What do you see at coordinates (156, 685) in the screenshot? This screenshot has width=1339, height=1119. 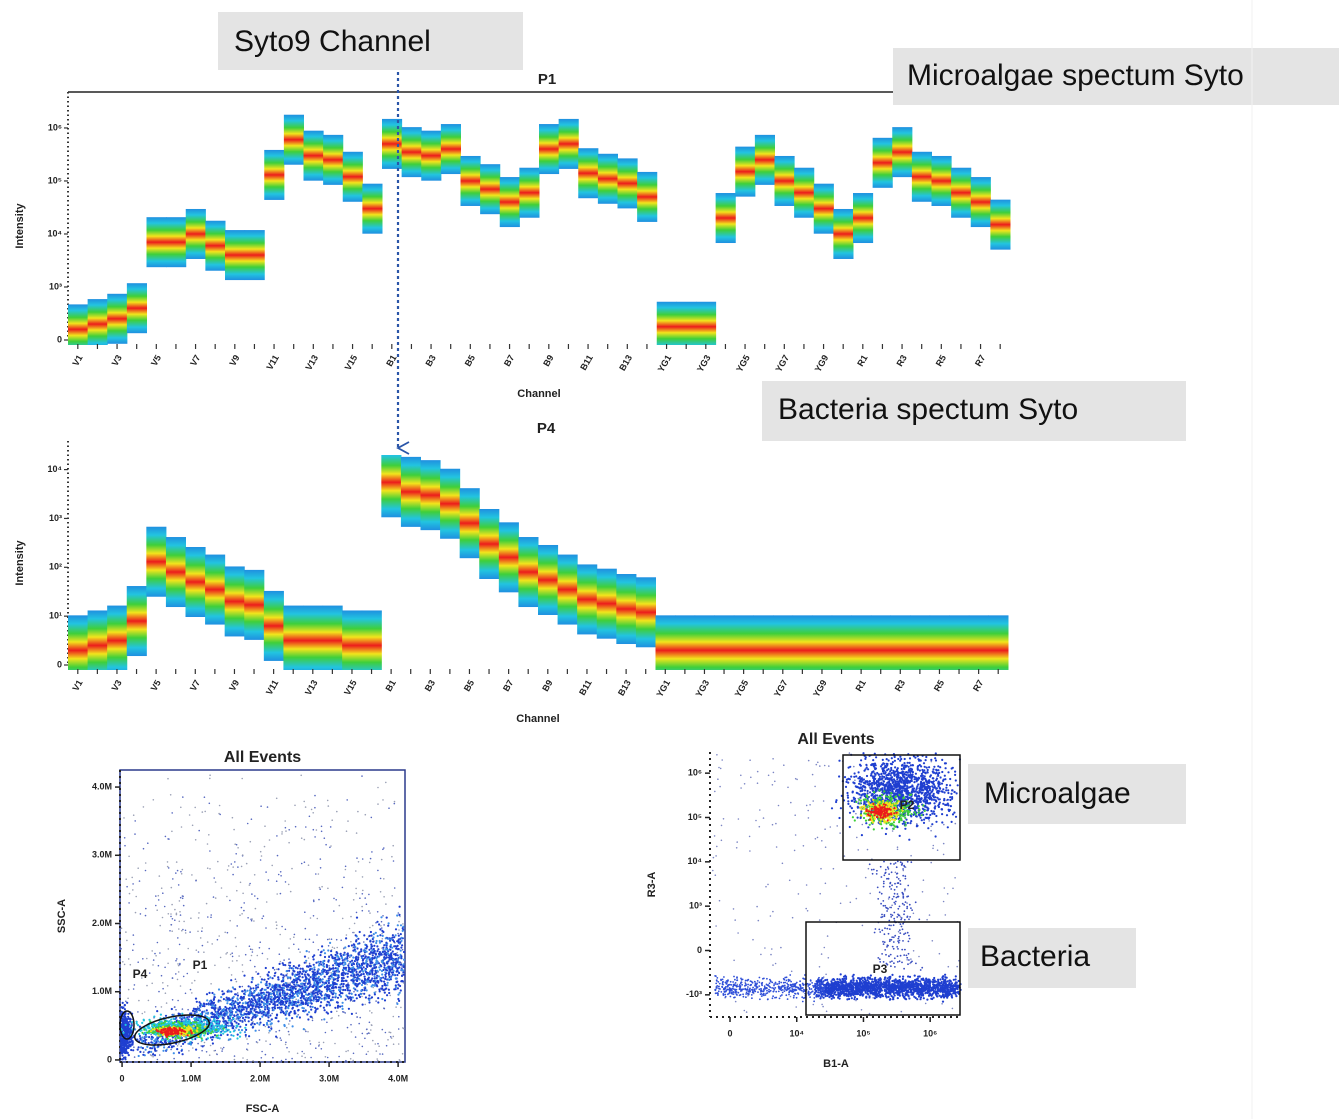 I see `x-tick-label: V5` at bounding box center [156, 685].